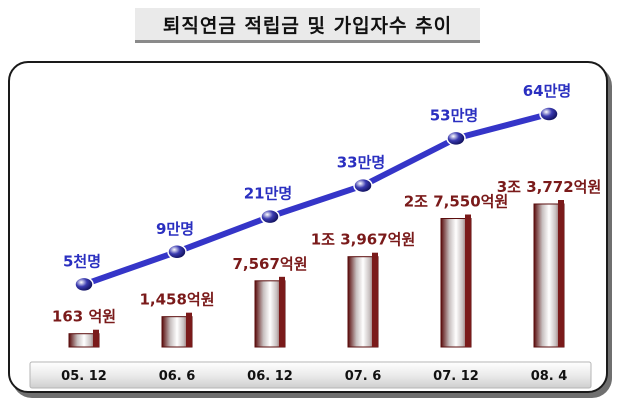 This screenshot has height=408, width=622. I want to click on subscriber-value-label: 21만명, so click(268, 194).